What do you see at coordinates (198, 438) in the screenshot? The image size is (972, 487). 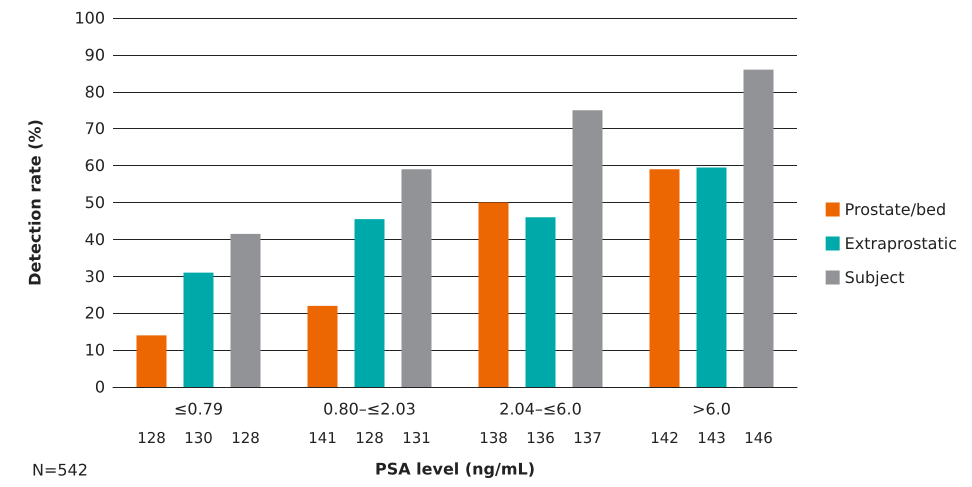 I see `text: 130` at bounding box center [198, 438].